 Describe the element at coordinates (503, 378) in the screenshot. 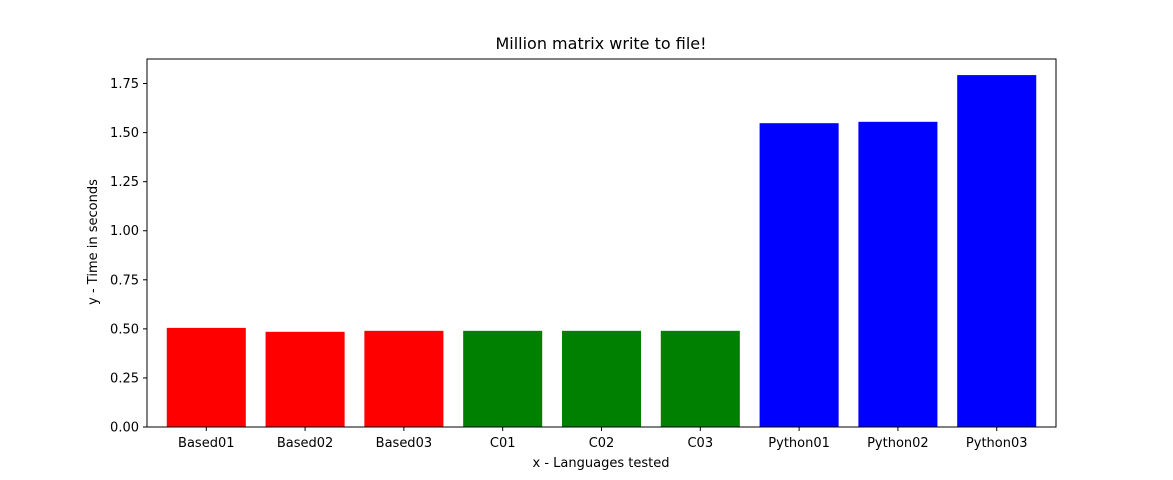

I see `bar-c01` at that location.